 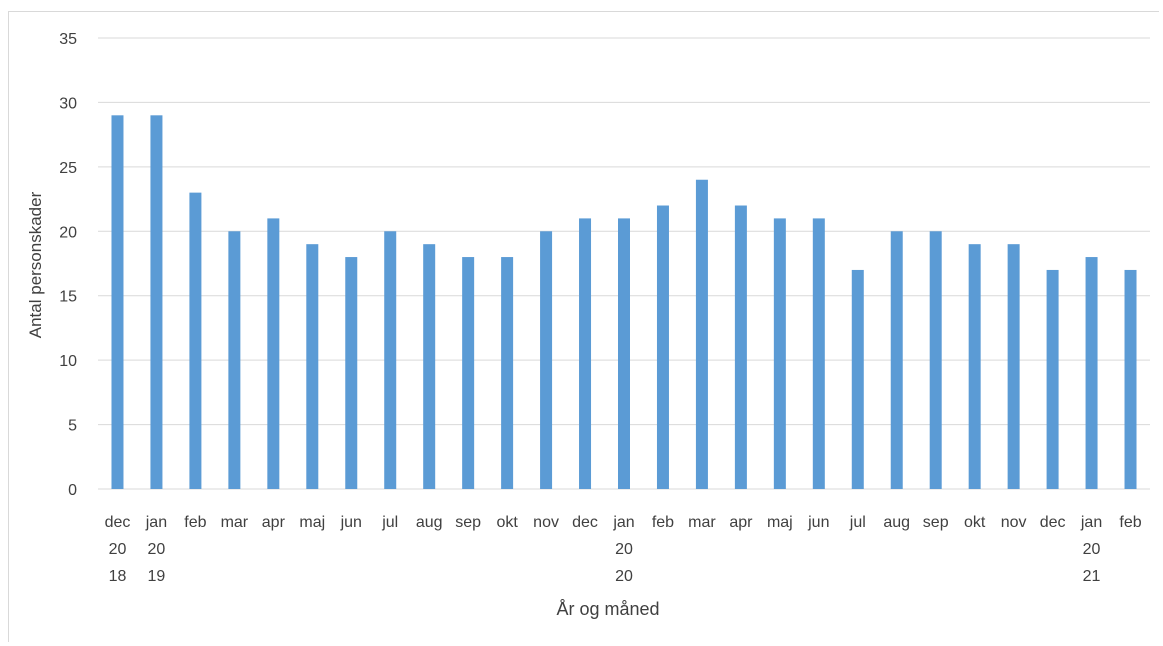 What do you see at coordinates (68, 168) in the screenshot?
I see `y-tick-label: 25` at bounding box center [68, 168].